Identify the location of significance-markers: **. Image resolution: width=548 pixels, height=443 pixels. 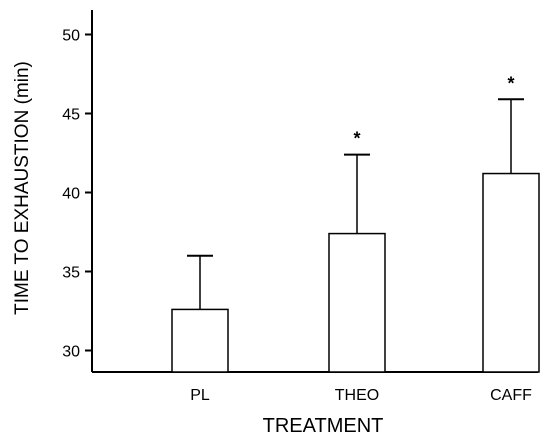
(433, 110).